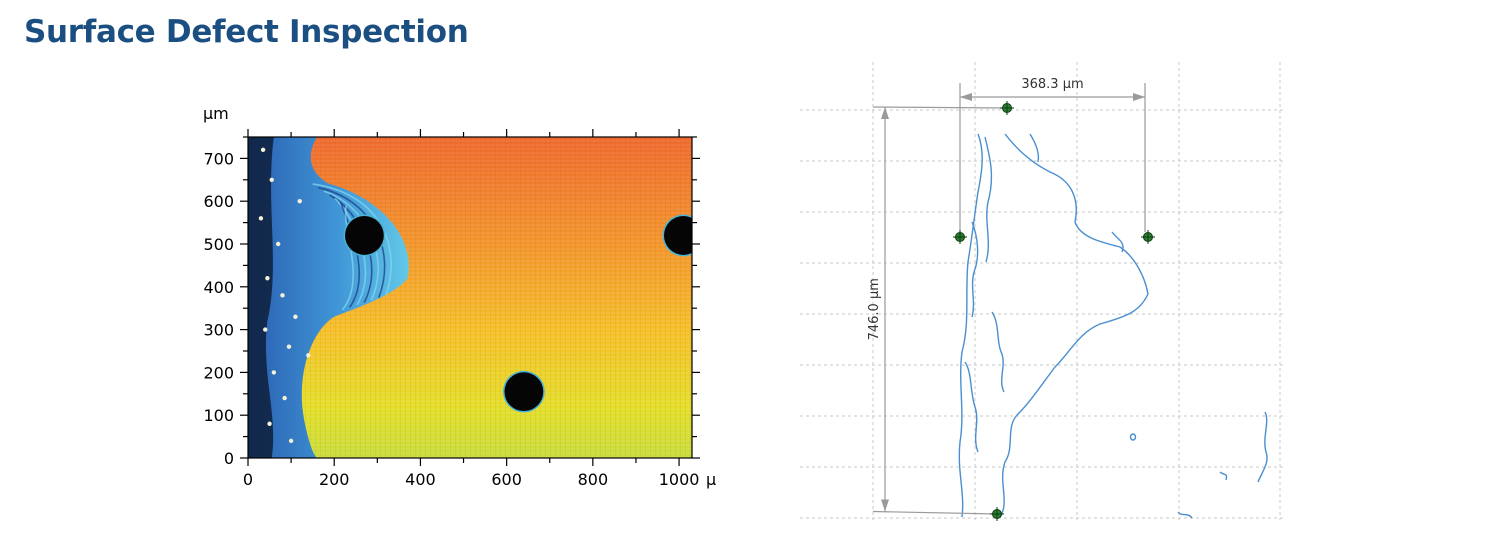  I want to click on x-tick-label: 800, so click(593, 479).